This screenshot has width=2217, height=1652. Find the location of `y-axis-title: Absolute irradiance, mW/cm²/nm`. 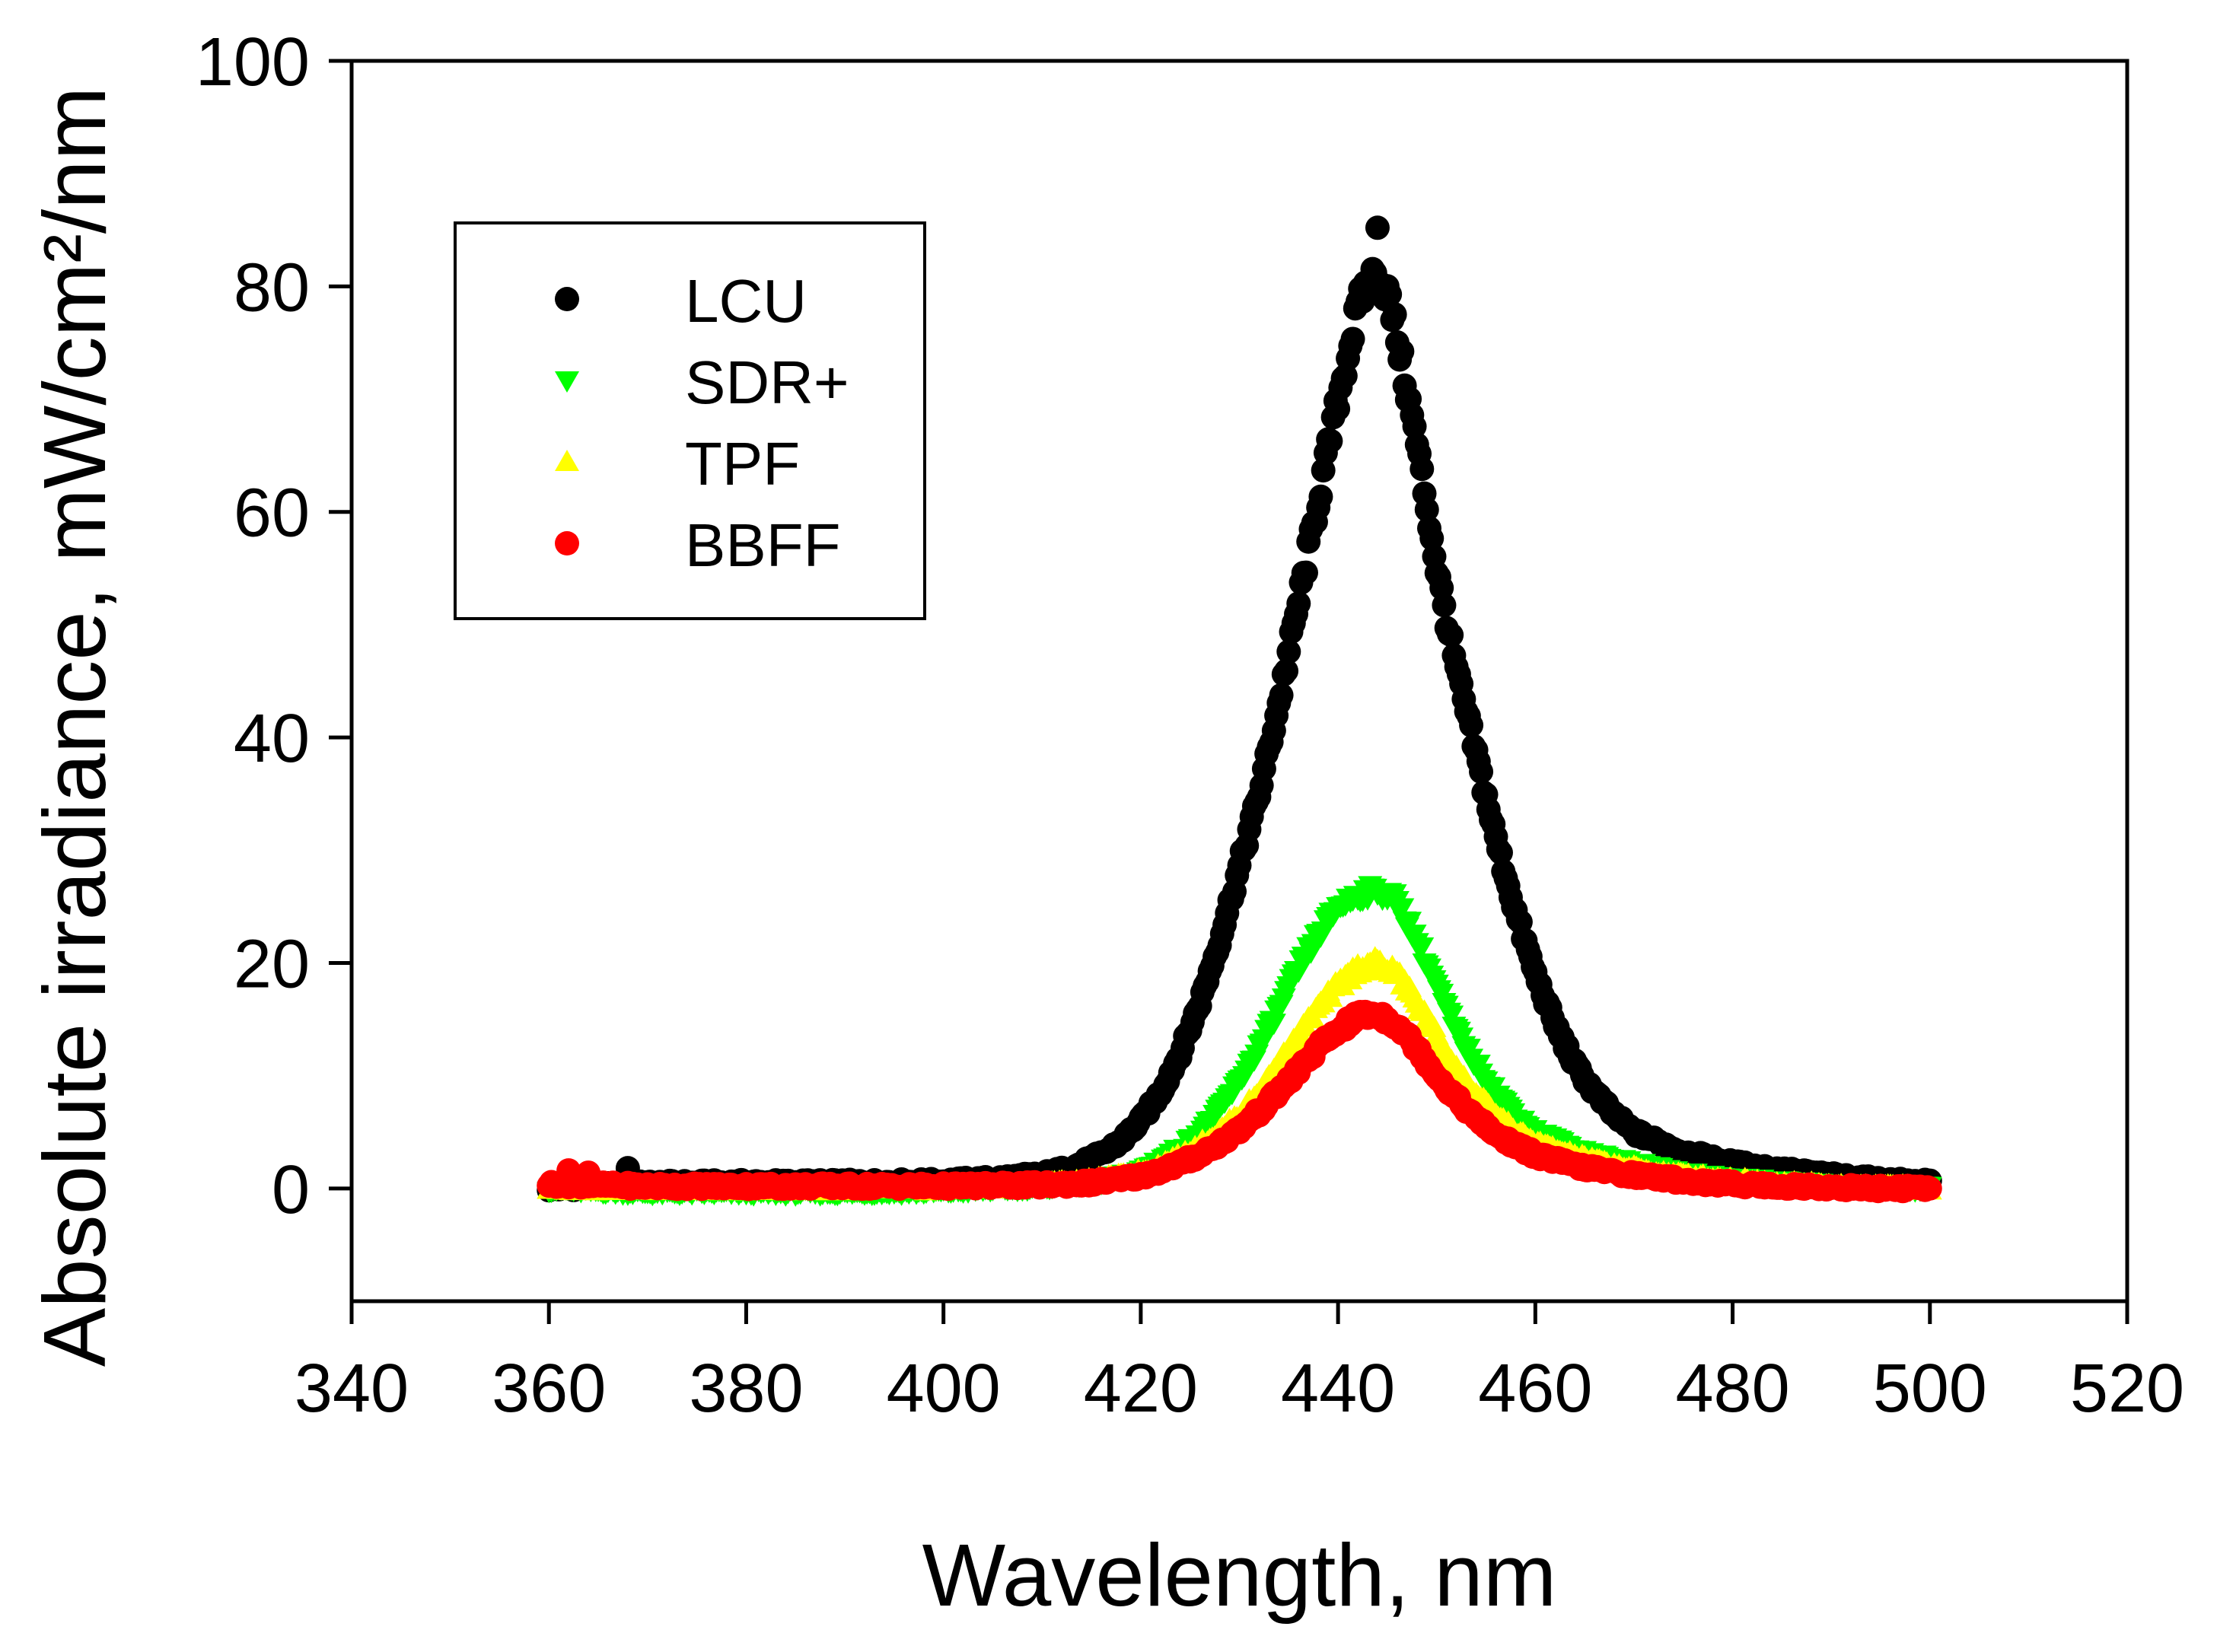

y-axis-title: Absolute irradiance, mW/cm²/nm is located at coordinates (74, 727).